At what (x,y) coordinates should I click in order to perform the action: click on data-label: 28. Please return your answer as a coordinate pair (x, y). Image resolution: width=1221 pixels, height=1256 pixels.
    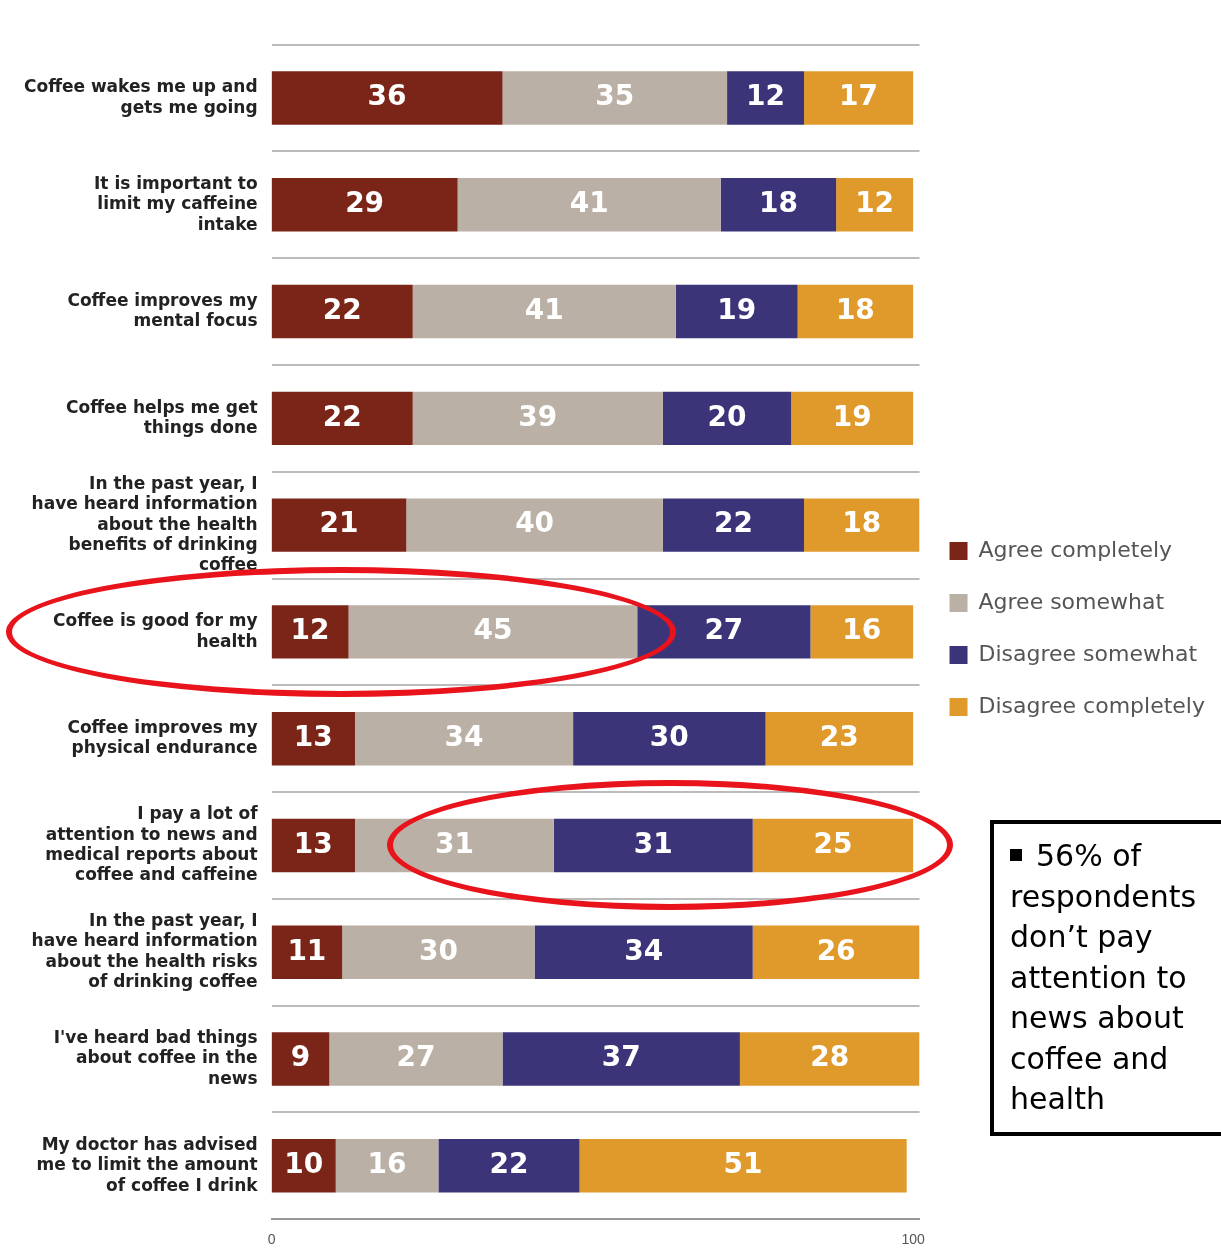
    Looking at the image, I should click on (830, 1057).